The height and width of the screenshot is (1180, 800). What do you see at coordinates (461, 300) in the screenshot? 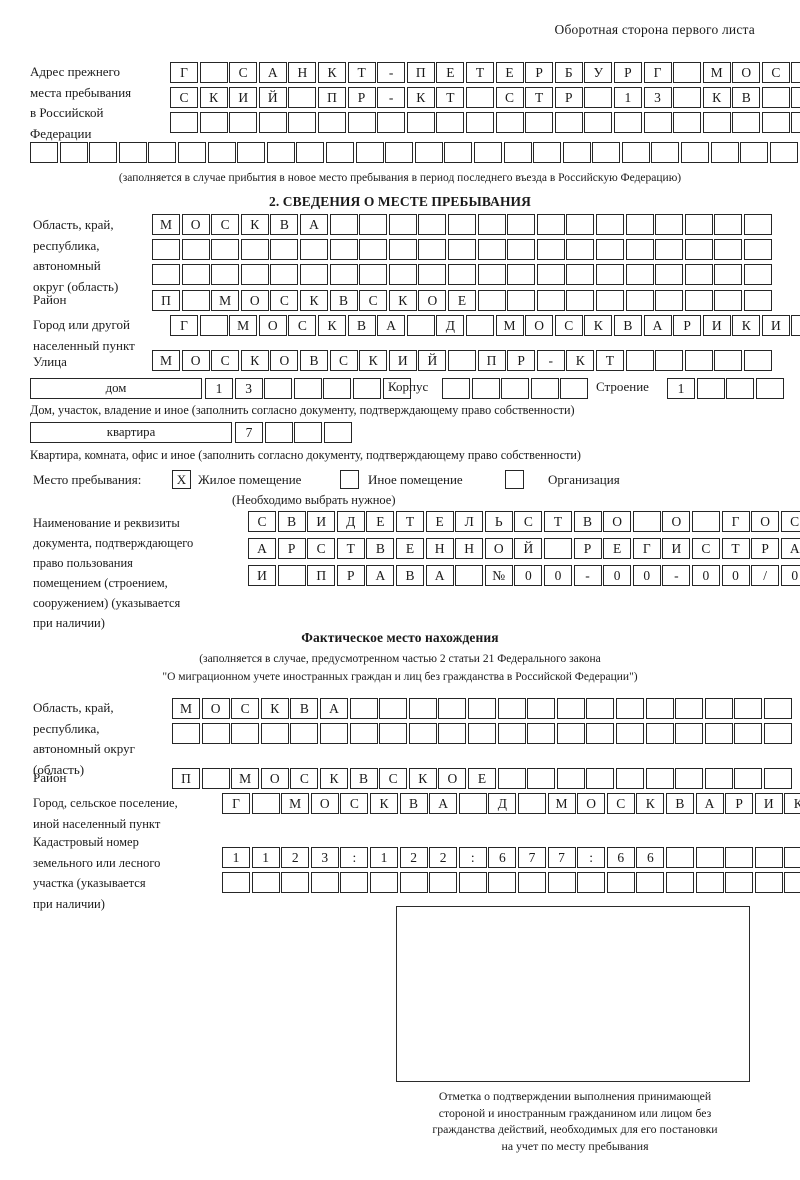
I see `char-cell: Е` at bounding box center [461, 300].